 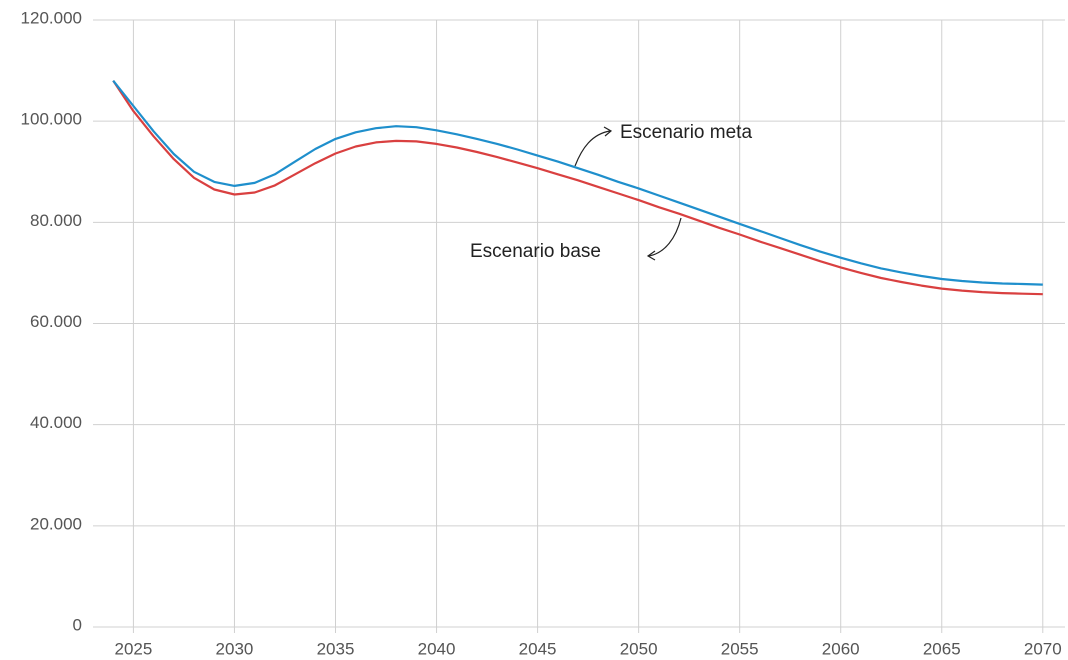 I want to click on annotation-arrows, so click(x=628, y=193).